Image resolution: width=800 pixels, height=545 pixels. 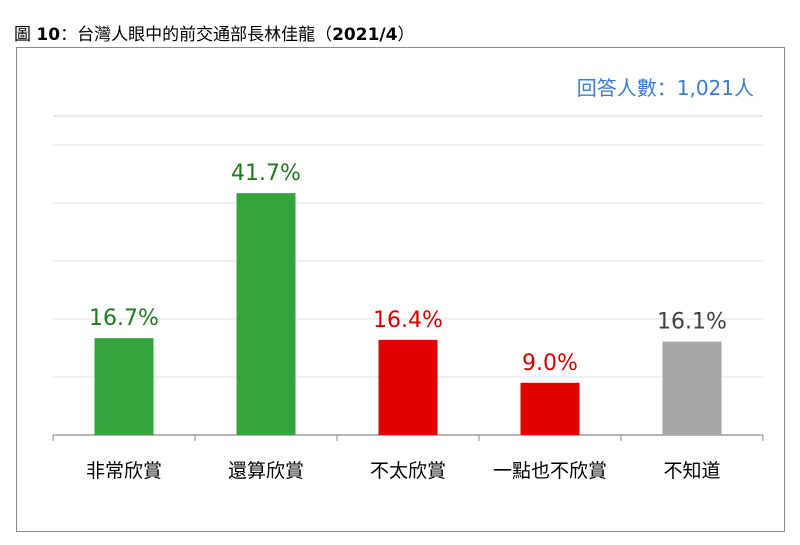 I want to click on bar-value-label: 16.7%, so click(x=124, y=318).